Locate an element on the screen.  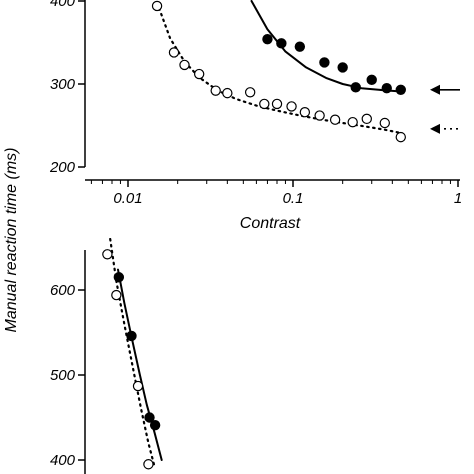
bottom-dotted-fit-line is located at coordinates (132, 353).